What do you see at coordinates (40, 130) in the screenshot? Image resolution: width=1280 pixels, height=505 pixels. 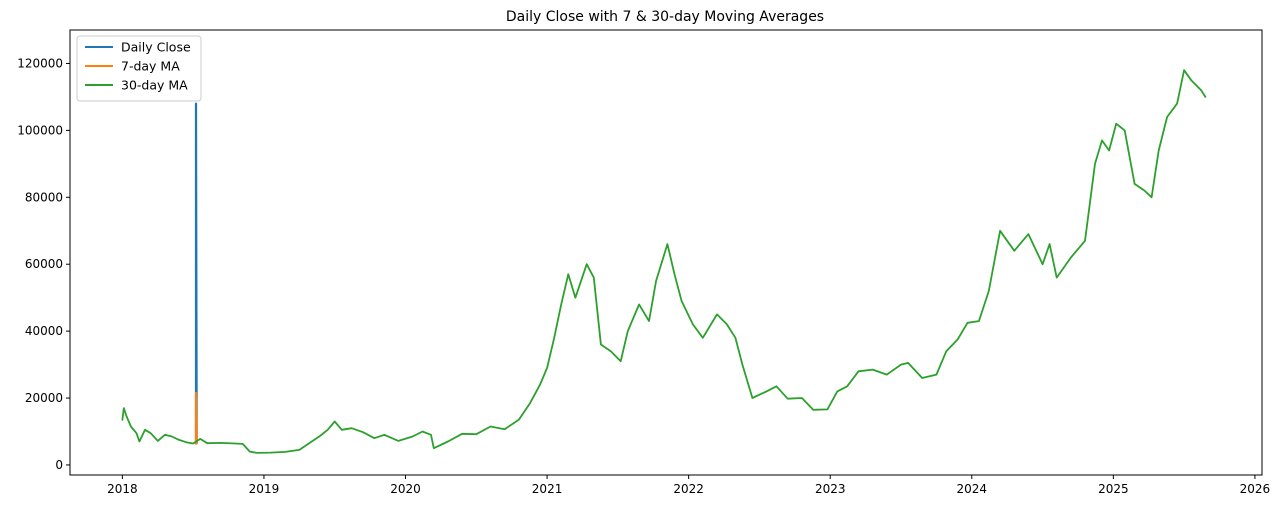 I see `y-tick-label: 100000` at bounding box center [40, 130].